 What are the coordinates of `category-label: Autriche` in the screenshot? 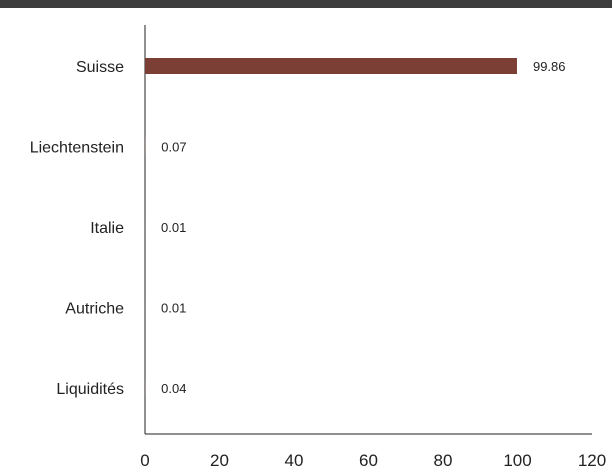 It's located at (94, 309).